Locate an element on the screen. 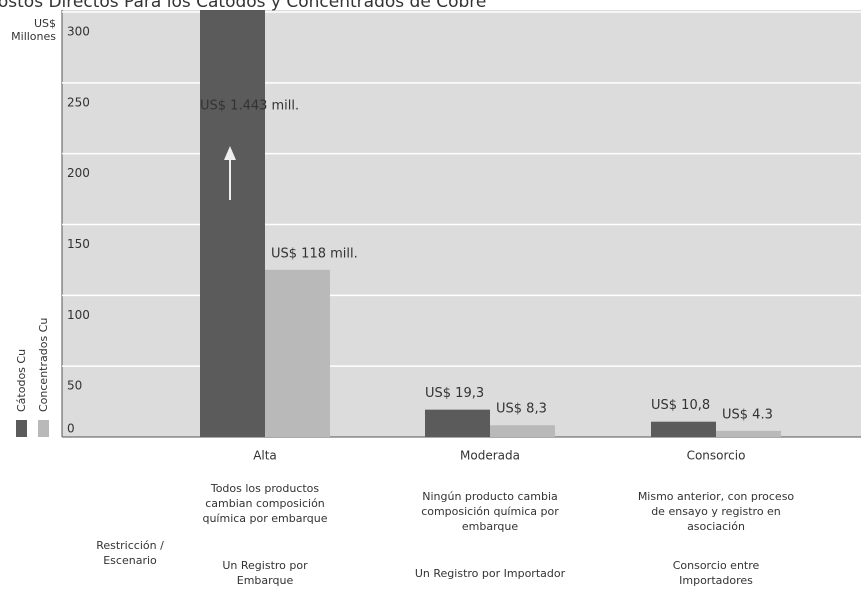 This screenshot has height=593, width=861. description: Mismo anterior, con proceso is located at coordinates (716, 496).